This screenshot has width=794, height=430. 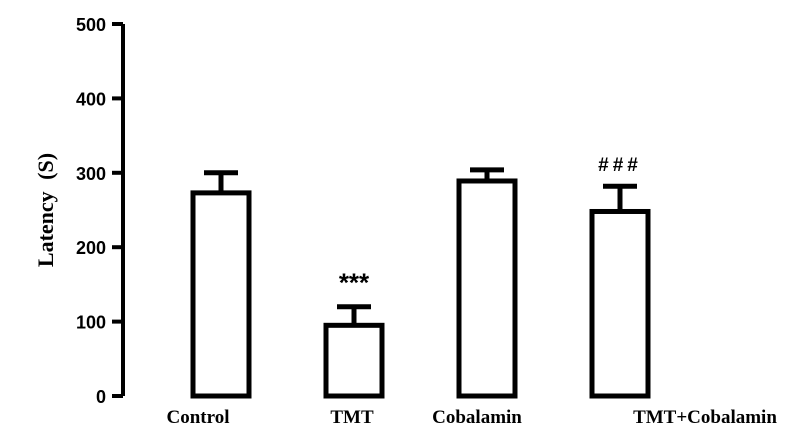 I want to click on x-tick-label: Cobalamin, so click(x=477, y=417).